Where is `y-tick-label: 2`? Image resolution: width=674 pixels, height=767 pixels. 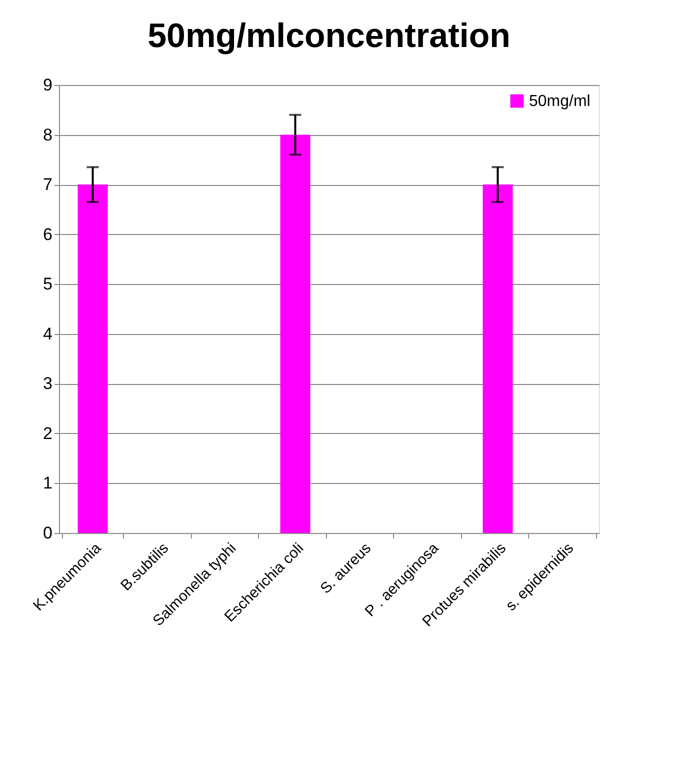
y-tick-label: 2 is located at coordinates (47, 433).